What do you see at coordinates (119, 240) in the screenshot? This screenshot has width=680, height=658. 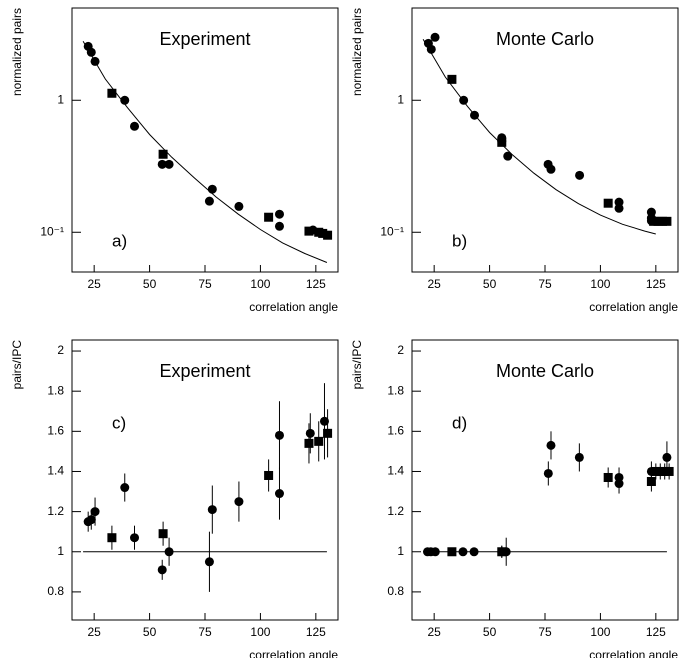 I see `panel-label: a)` at bounding box center [119, 240].